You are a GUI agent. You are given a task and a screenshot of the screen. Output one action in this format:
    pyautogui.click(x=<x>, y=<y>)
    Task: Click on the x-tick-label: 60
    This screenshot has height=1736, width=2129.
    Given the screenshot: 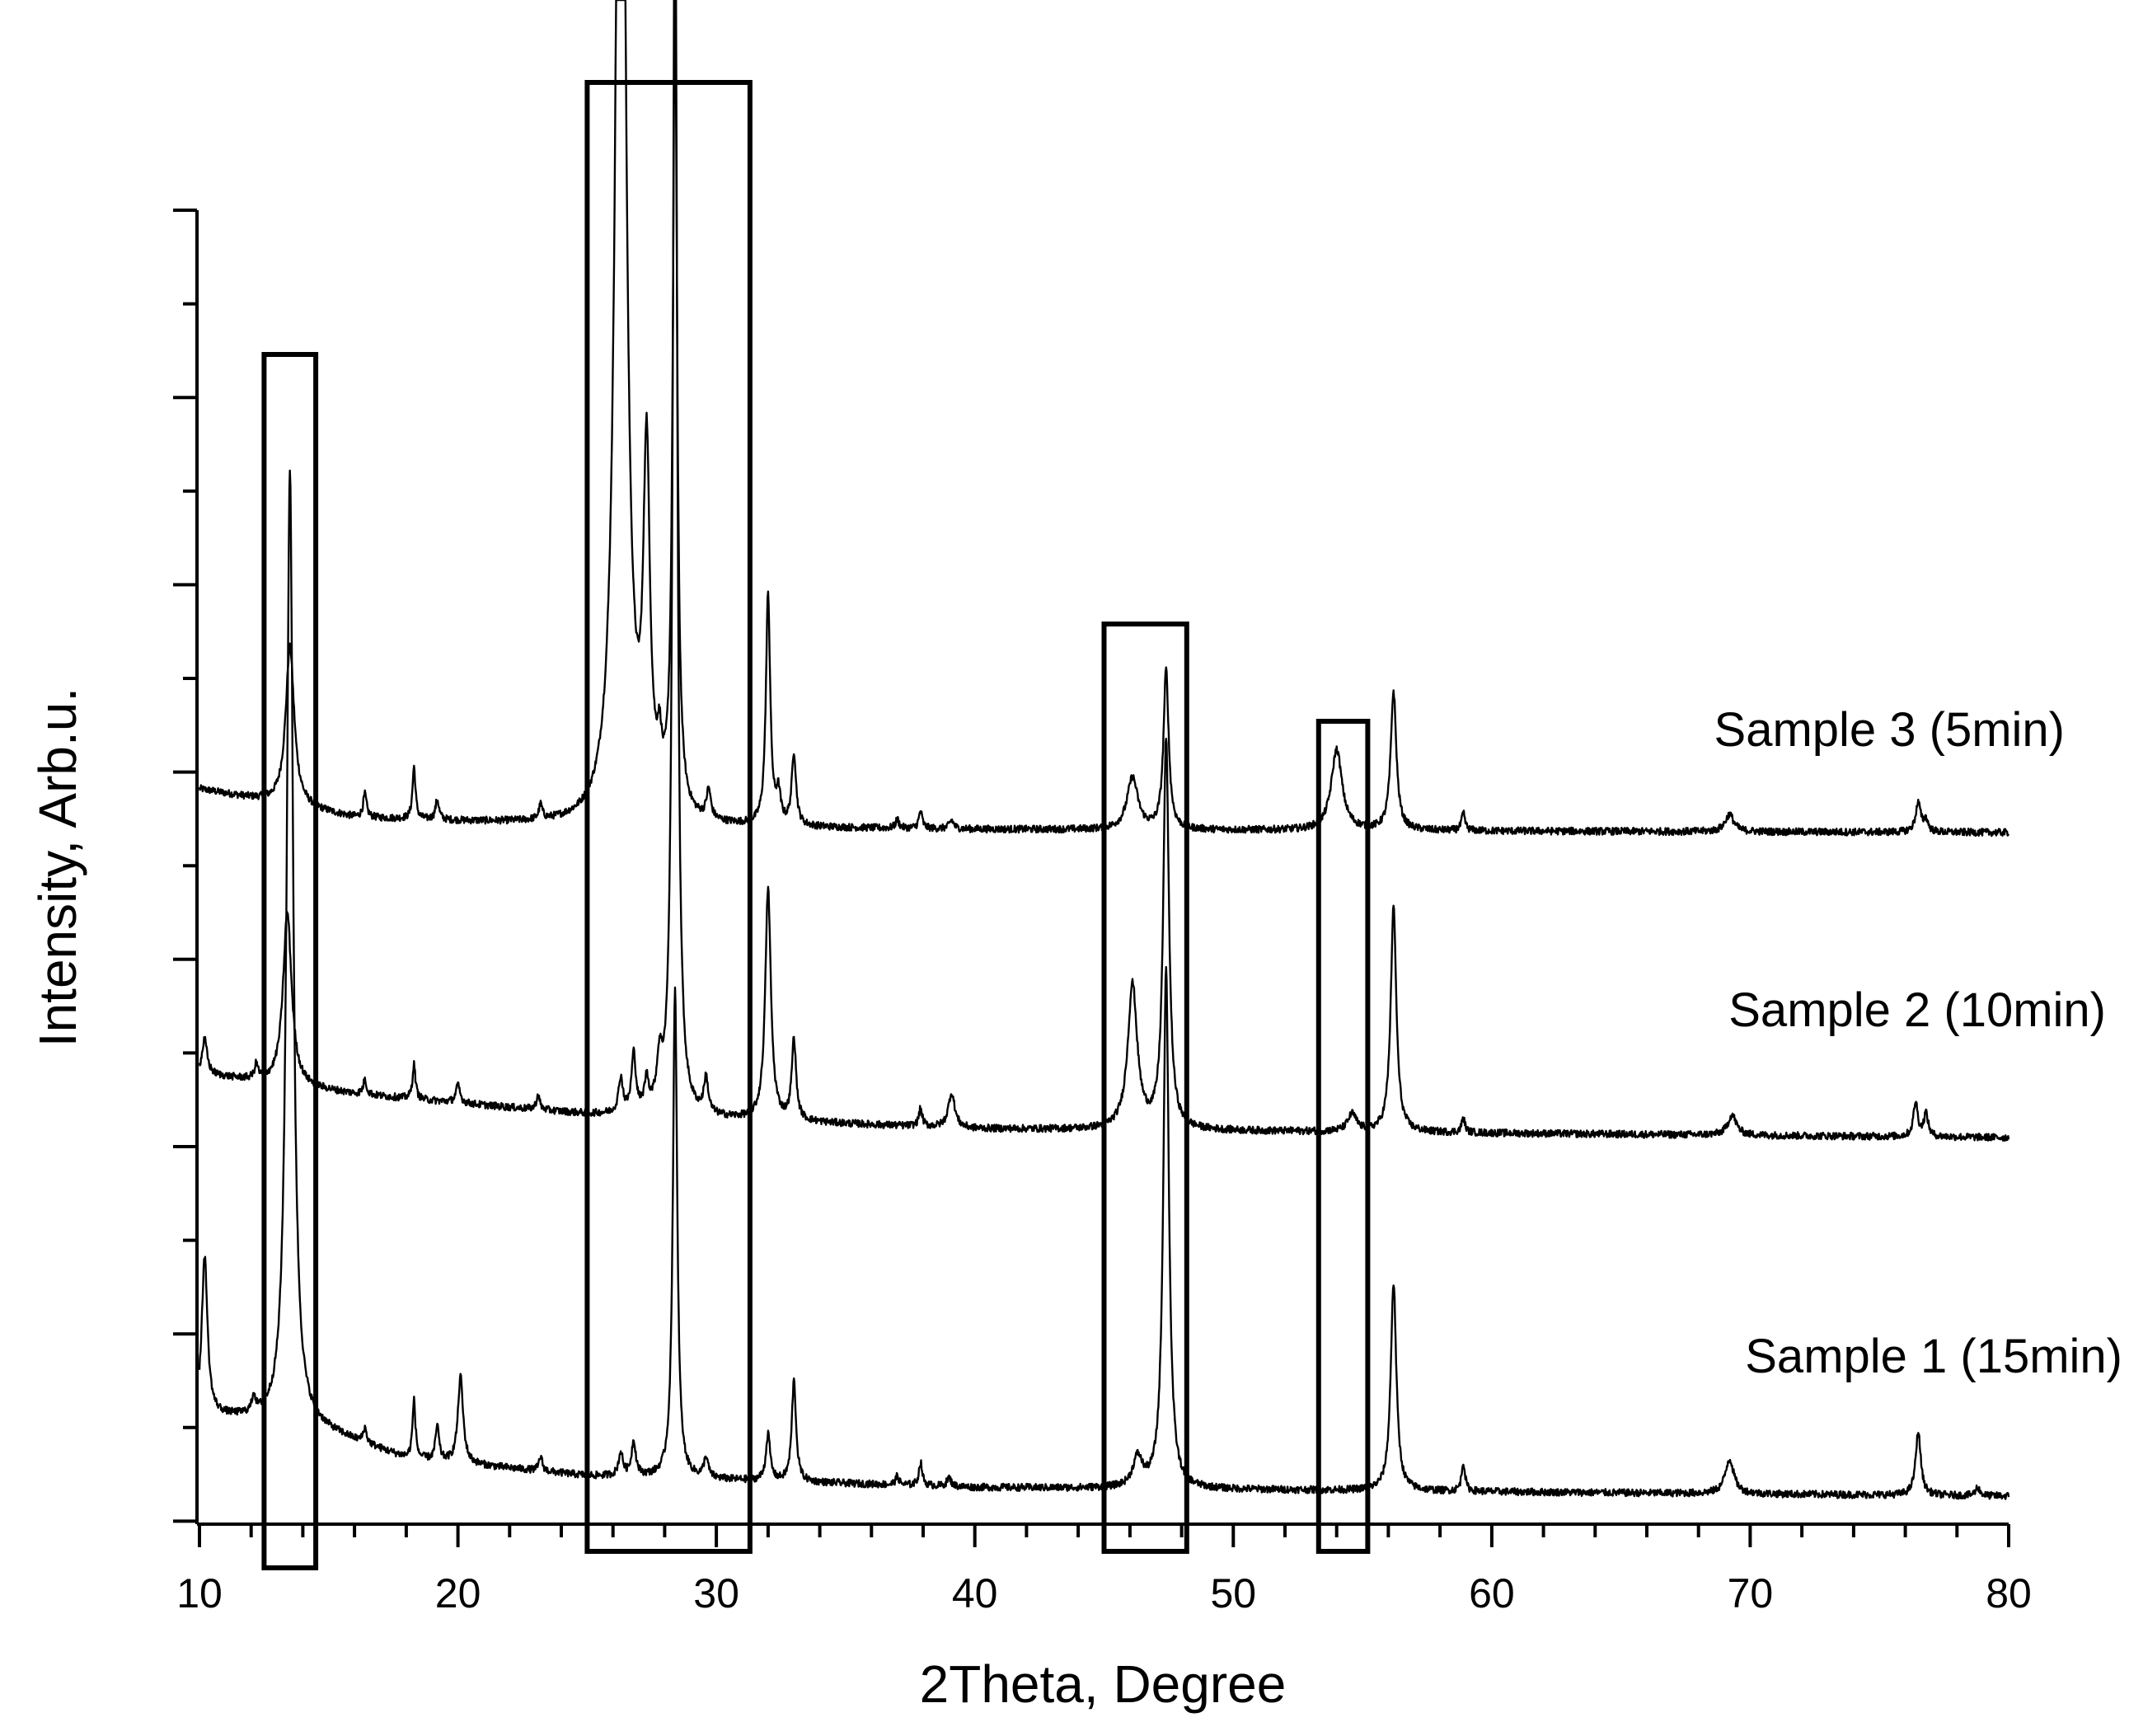 What is the action you would take?
    pyautogui.click(x=1492, y=1593)
    